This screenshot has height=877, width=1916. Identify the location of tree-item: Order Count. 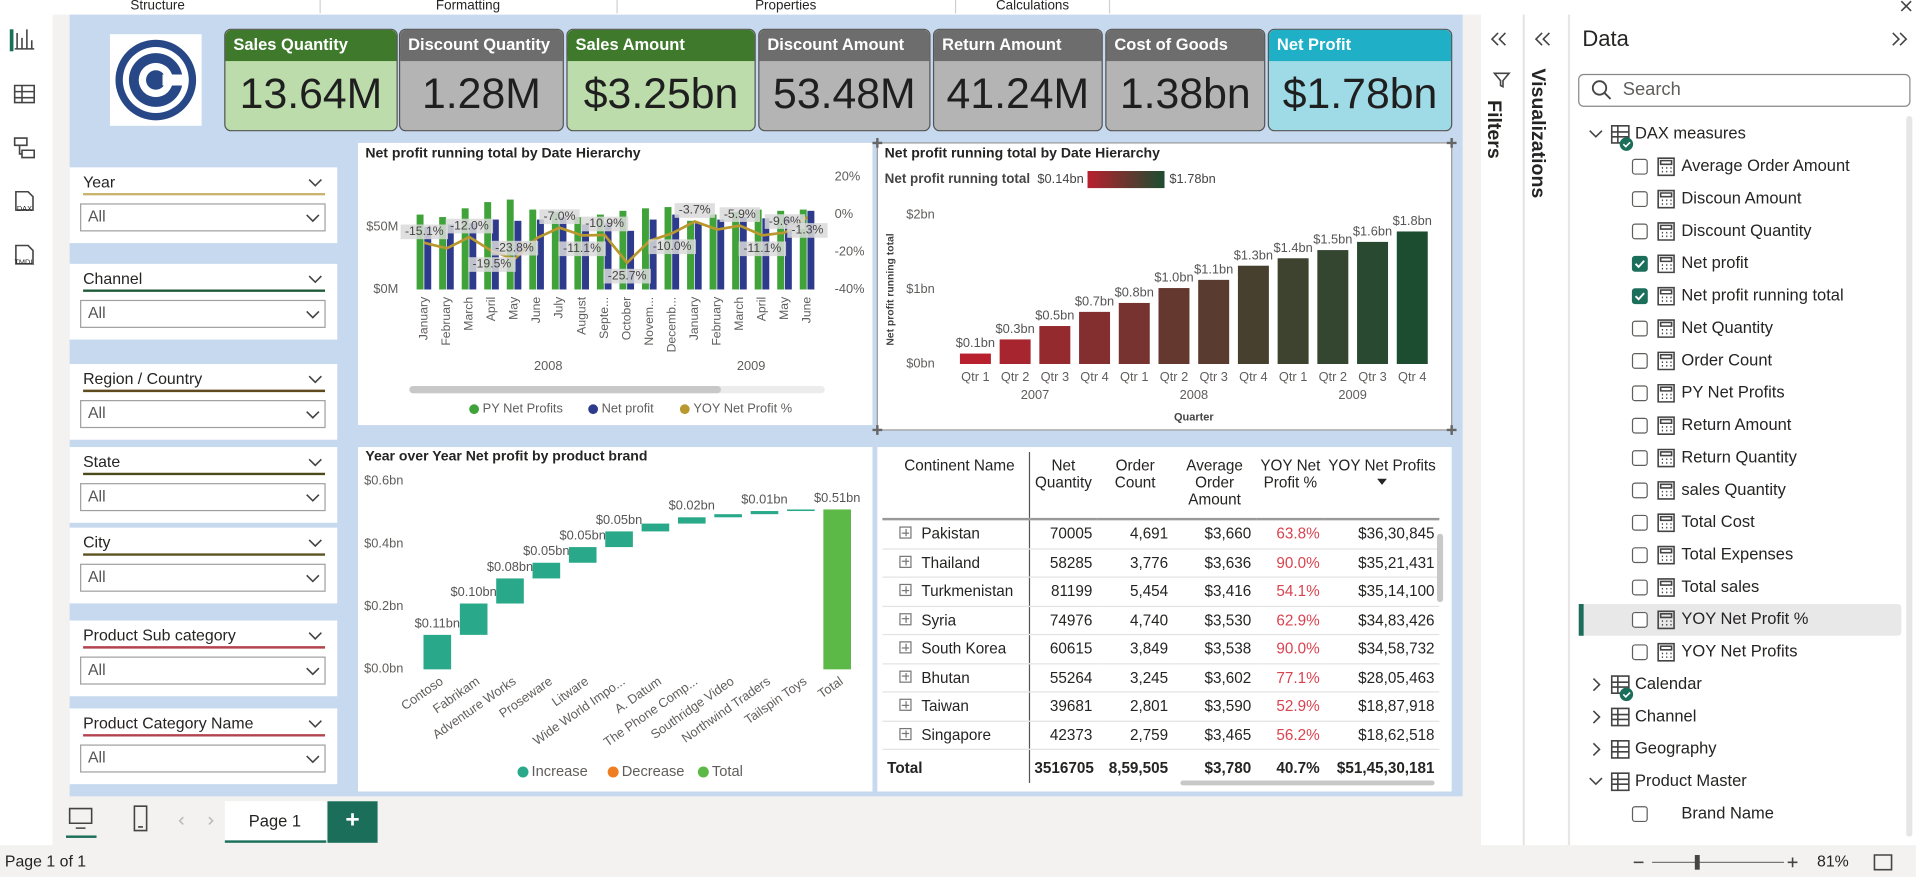
(1726, 360).